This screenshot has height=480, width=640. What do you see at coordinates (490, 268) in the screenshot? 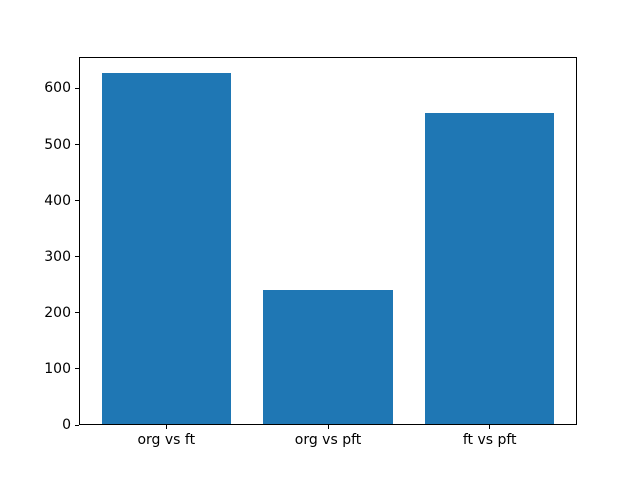
I see `bar-ft-vs-pft` at bounding box center [490, 268].